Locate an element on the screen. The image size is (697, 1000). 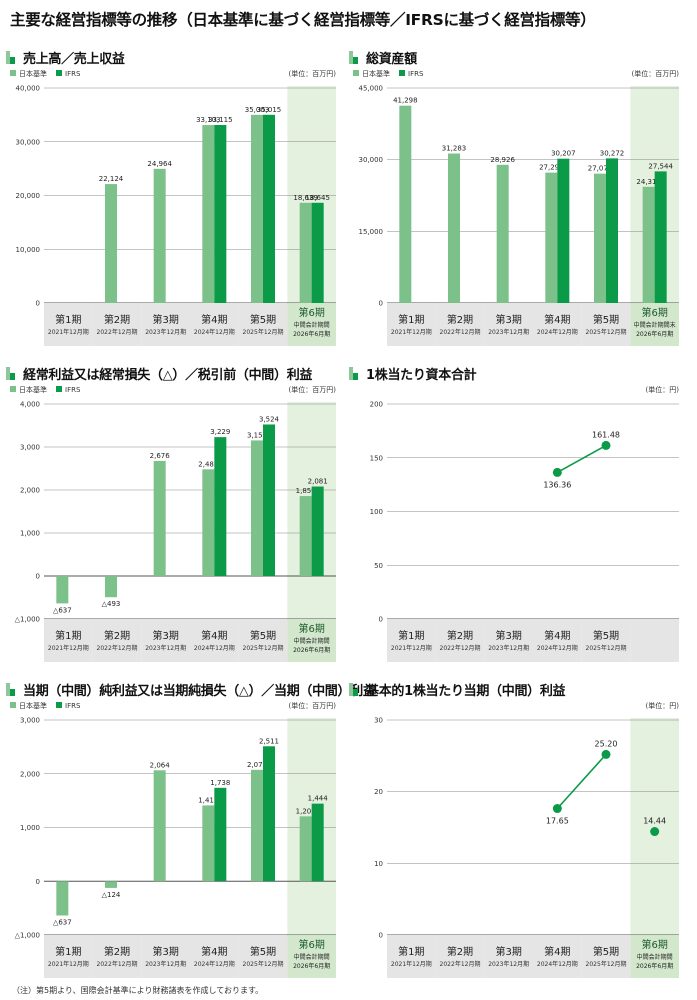
data-label: 2,073 is located at coordinates (257, 765).